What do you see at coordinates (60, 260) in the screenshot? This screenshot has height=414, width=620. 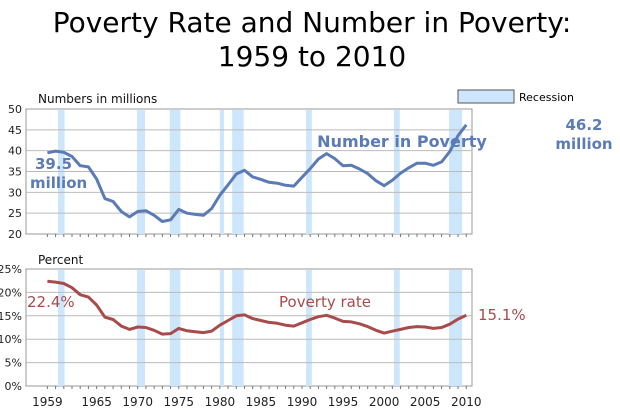 I see `bottom-ylabel: Percent` at bounding box center [60, 260].